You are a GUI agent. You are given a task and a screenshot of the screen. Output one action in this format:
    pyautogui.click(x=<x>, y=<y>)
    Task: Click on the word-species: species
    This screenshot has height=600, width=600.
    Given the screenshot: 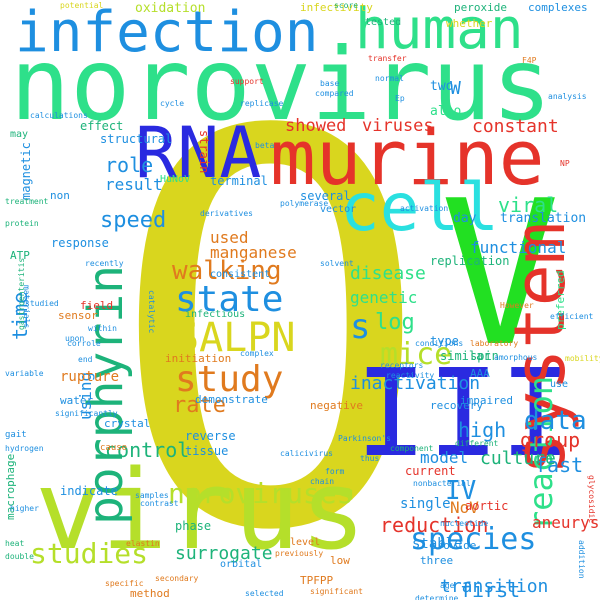 What is the action you would take?
    pyautogui.click(x=473, y=539)
    